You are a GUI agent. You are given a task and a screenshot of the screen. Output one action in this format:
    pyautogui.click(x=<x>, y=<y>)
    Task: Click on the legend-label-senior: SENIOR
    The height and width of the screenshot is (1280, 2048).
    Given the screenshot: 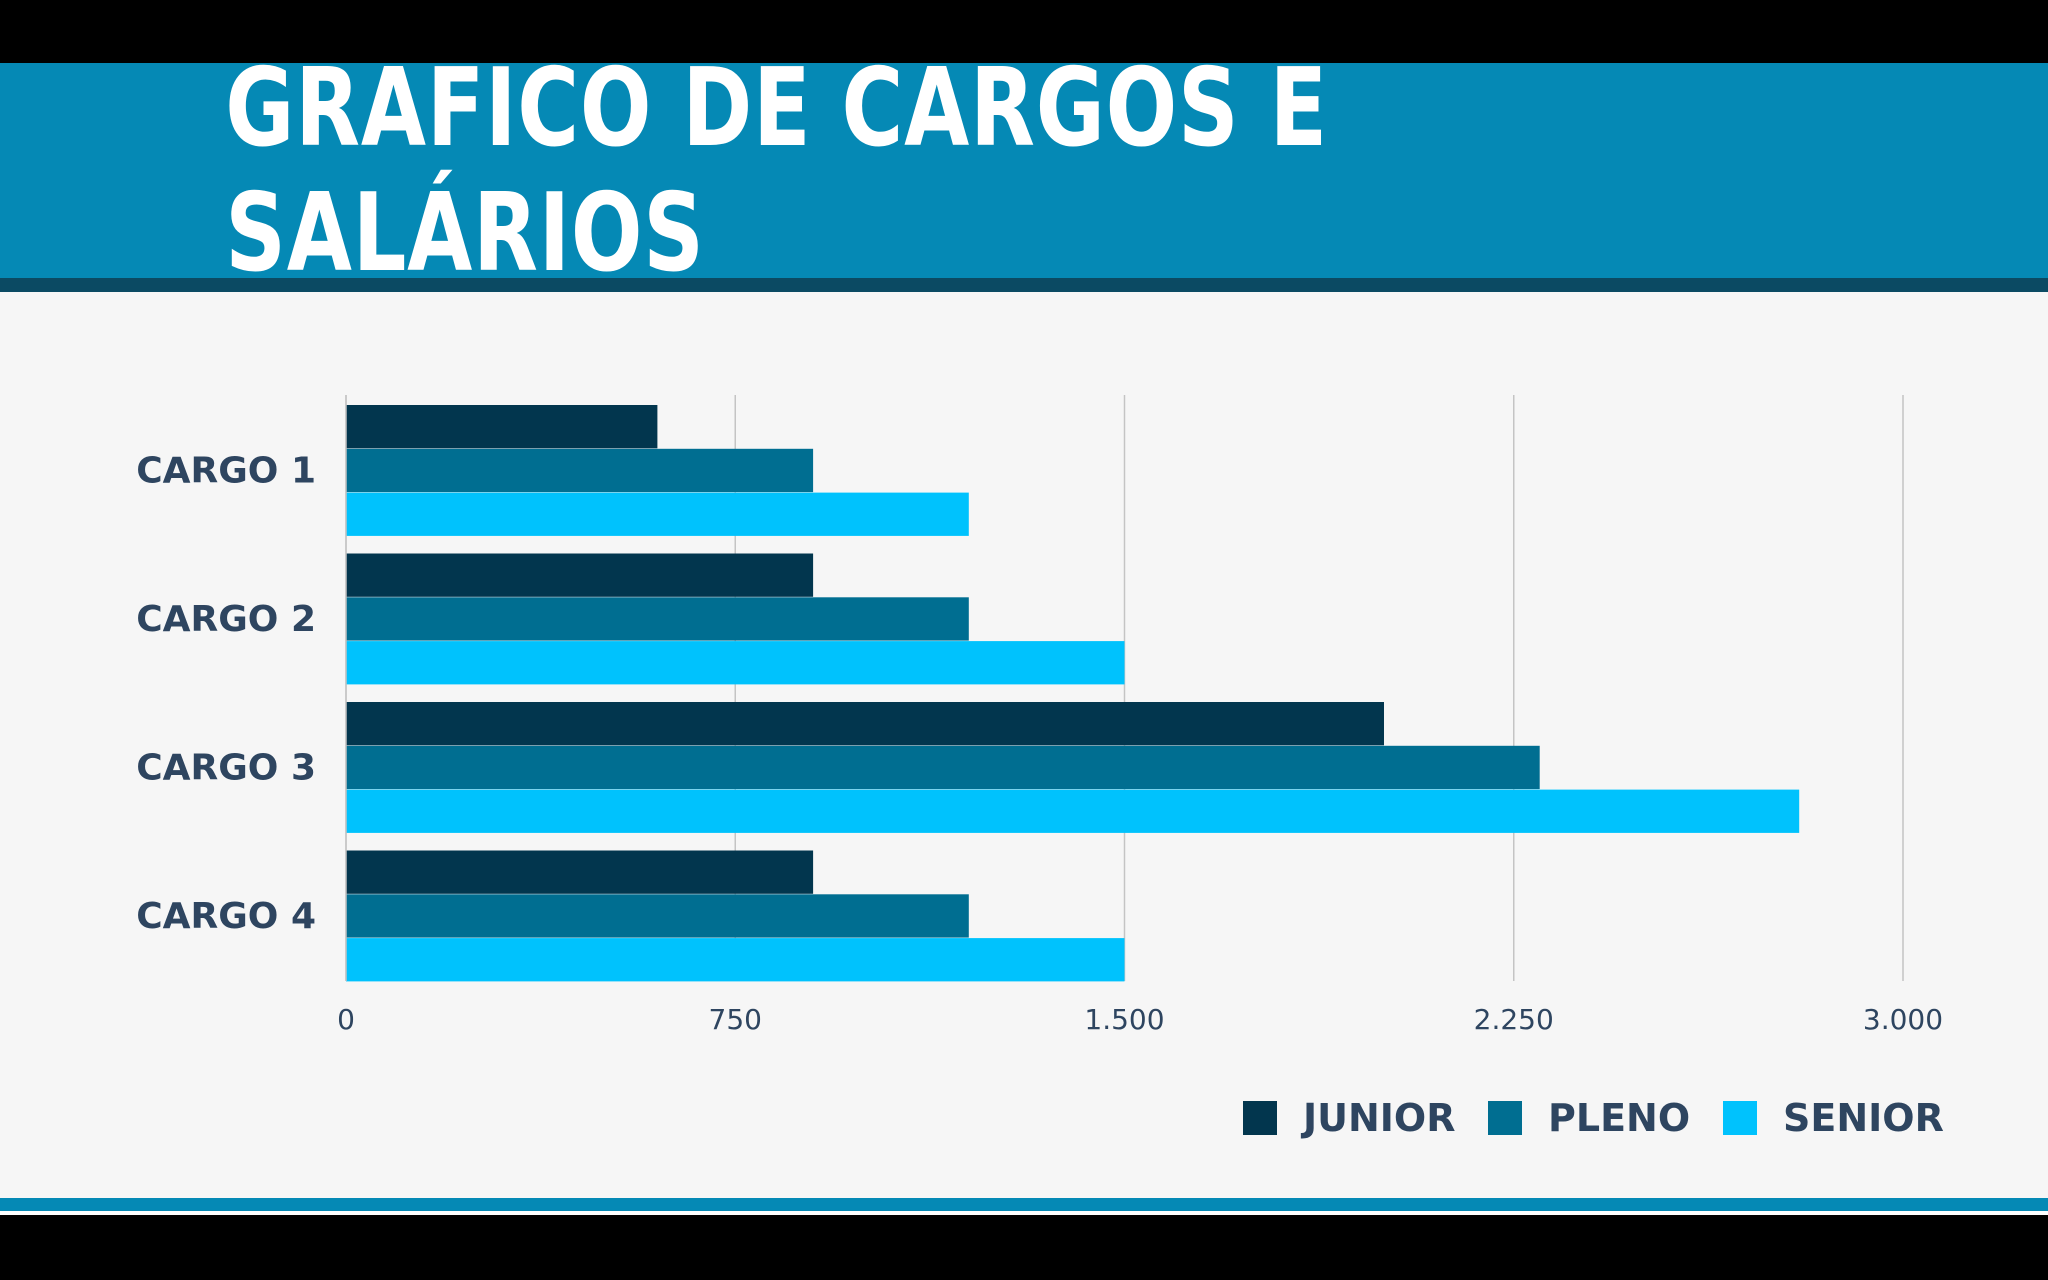 What is the action you would take?
    pyautogui.click(x=1863, y=1118)
    